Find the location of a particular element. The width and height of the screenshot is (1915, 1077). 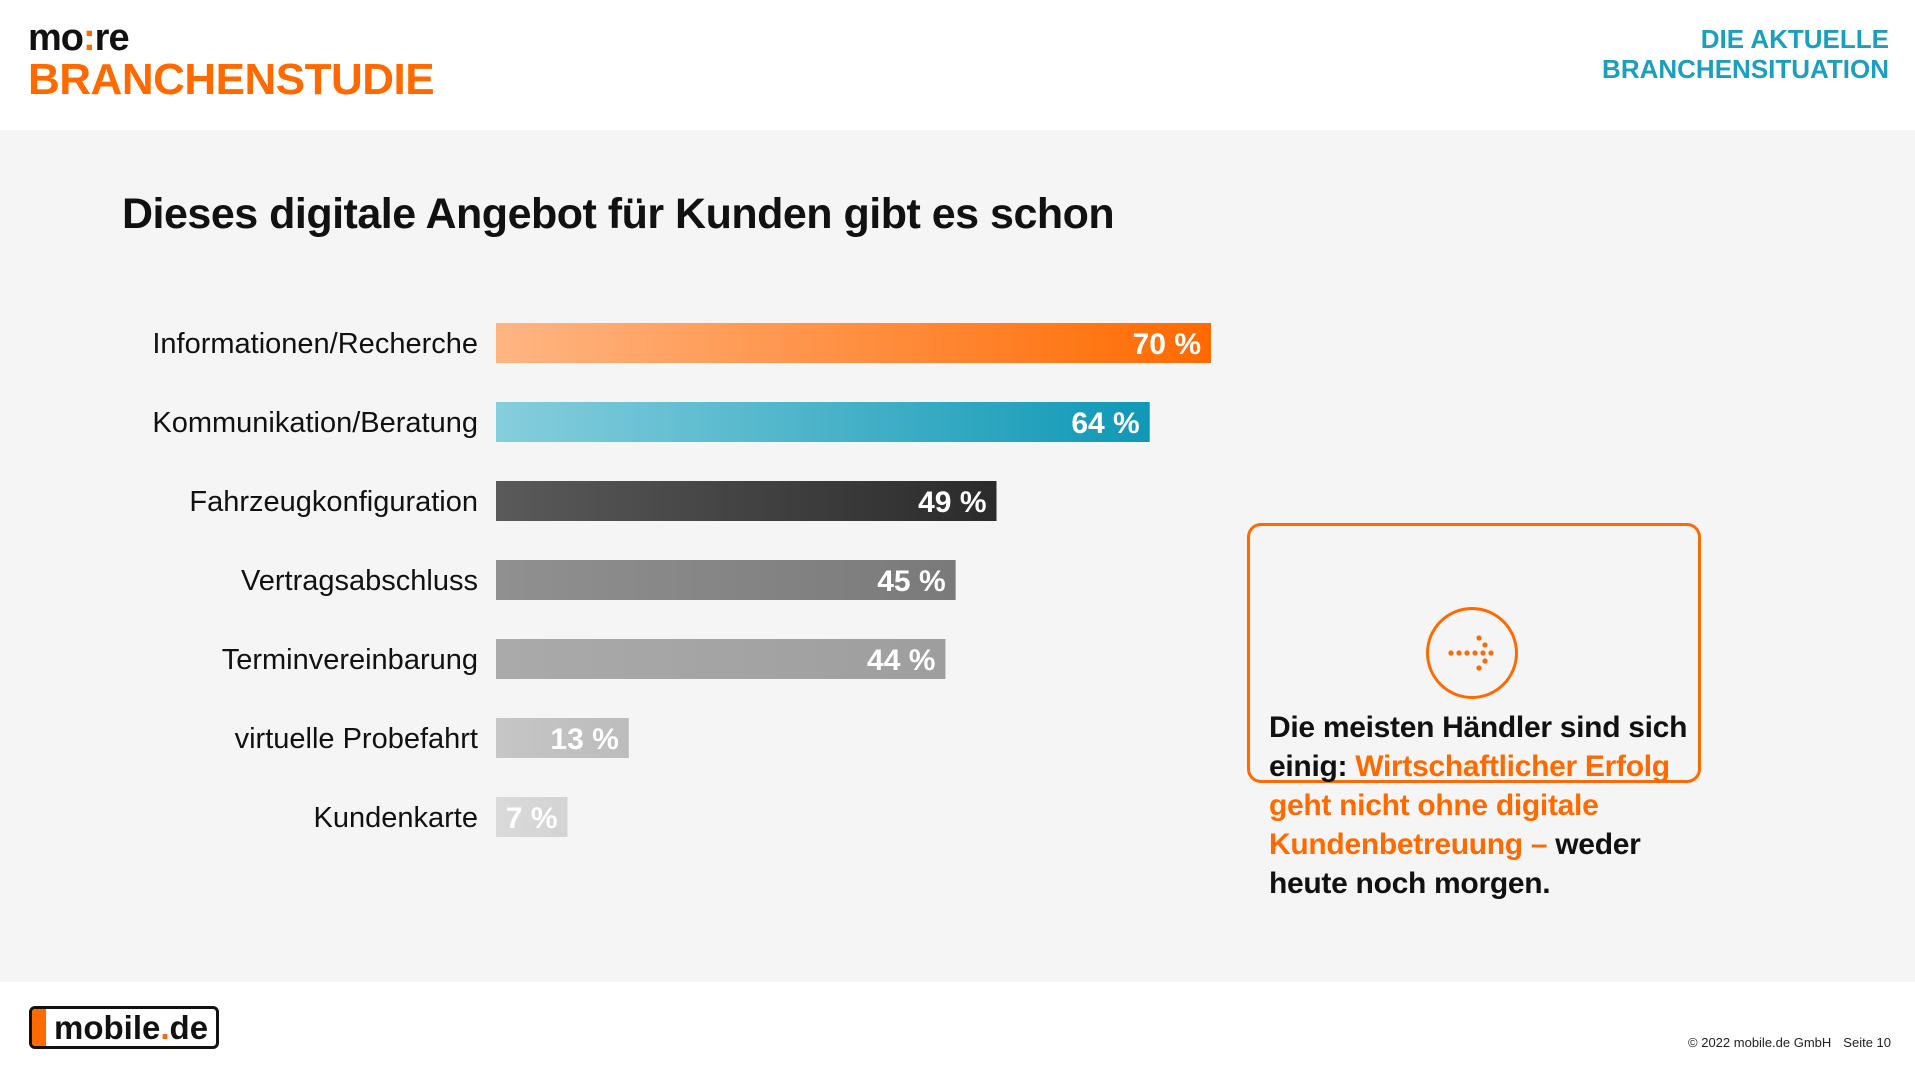

callout-text-b: weder heute noch morgen. is located at coordinates (1455, 864).